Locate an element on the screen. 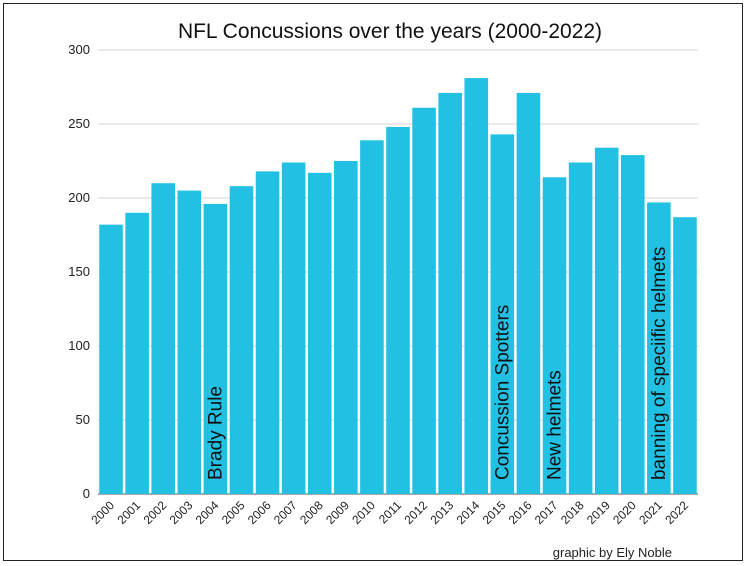 The height and width of the screenshot is (566, 749). x-tick-label: 2006 is located at coordinates (259, 512).